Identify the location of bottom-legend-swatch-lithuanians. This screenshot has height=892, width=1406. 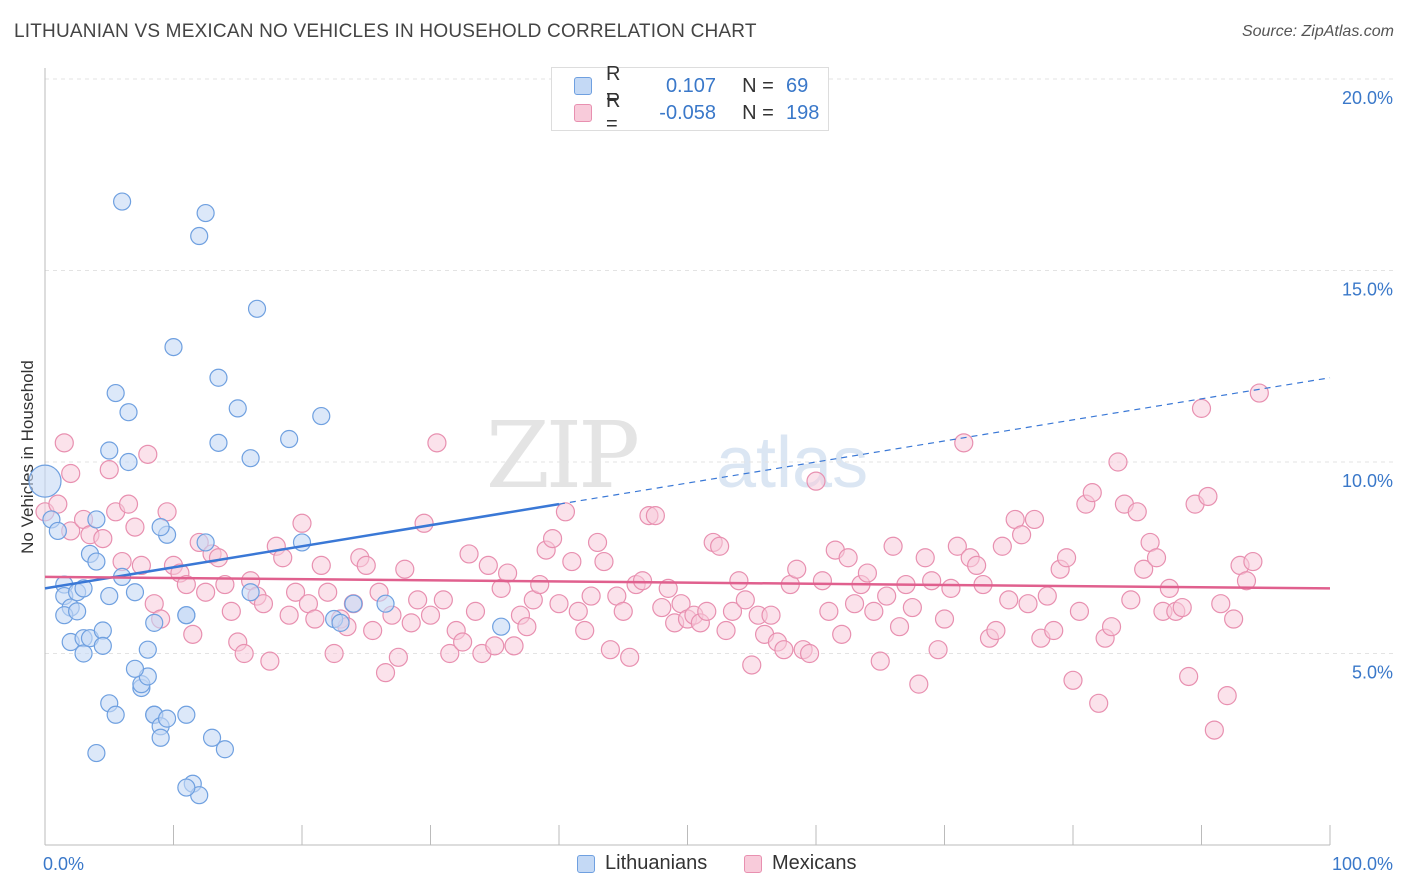
(586, 863).